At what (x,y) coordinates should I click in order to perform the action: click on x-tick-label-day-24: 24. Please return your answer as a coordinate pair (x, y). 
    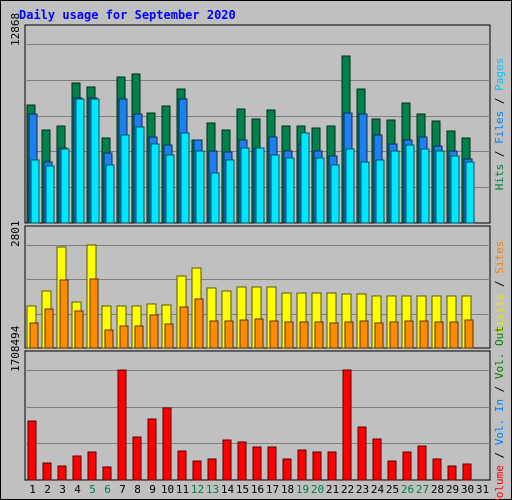
    Looking at the image, I should click on (378, 489).